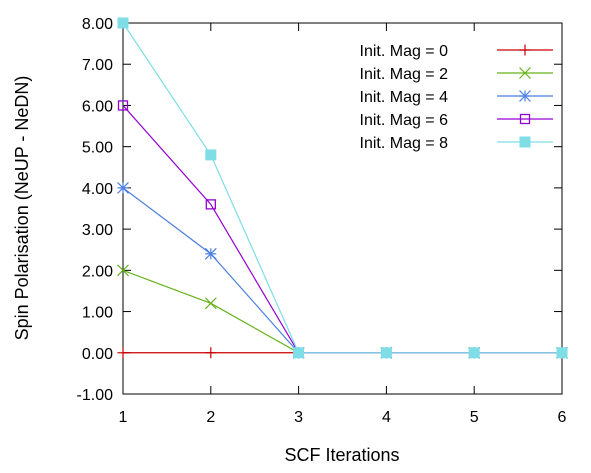 The image size is (591, 473). I want to click on legend-label: Init. Mag = 8, so click(404, 143).